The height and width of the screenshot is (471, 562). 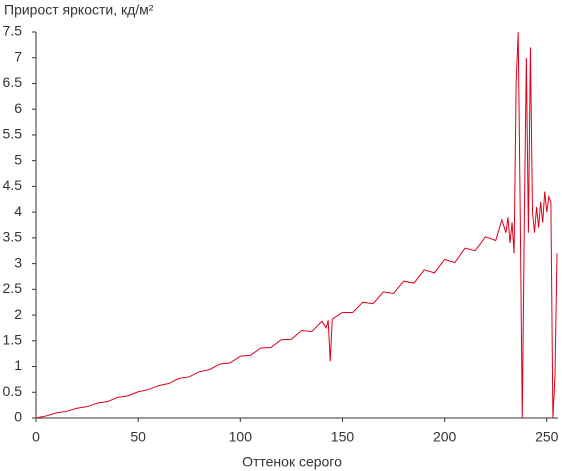 I want to click on x-tick-label: 200, so click(x=445, y=437).